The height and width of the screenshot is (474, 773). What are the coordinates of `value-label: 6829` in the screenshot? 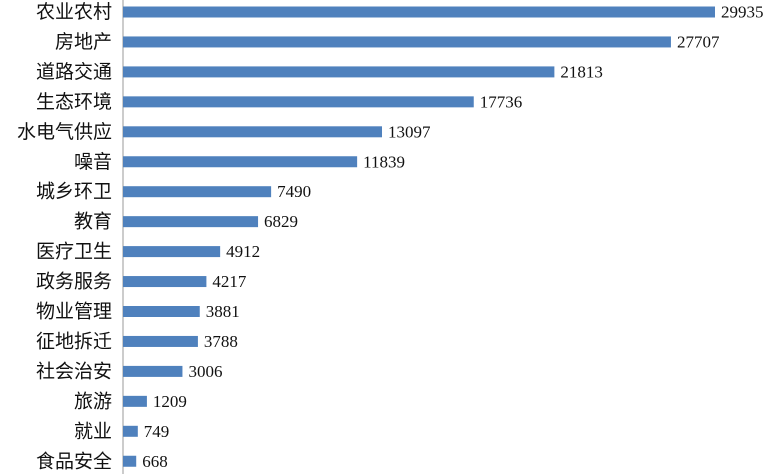 It's located at (281, 221).